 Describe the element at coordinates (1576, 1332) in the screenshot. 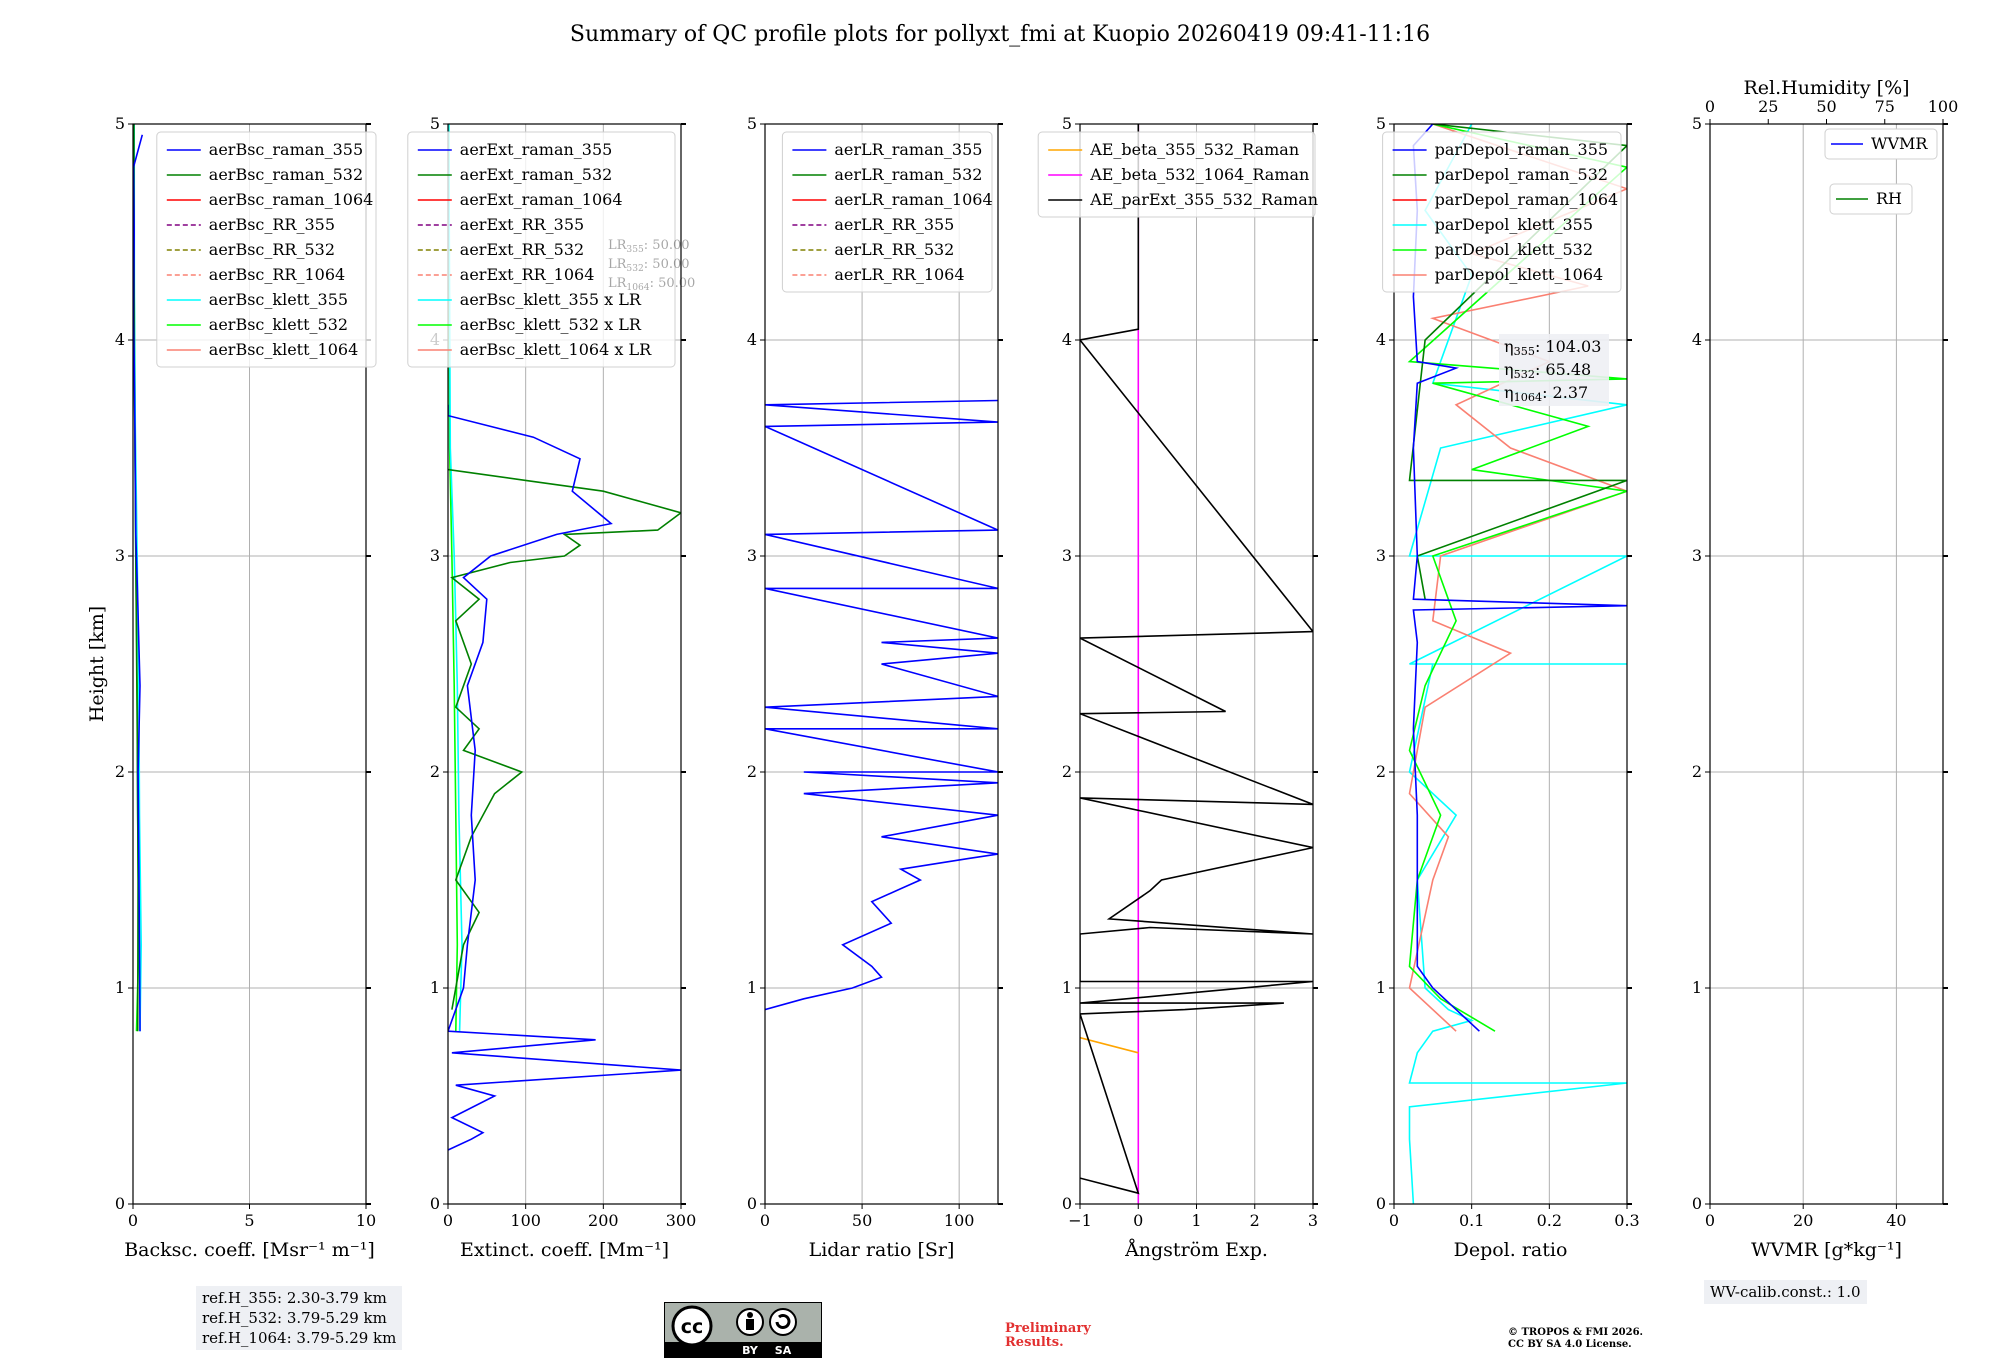

I see `copyright-line-1: © TROPOS & FMI 2026.` at that location.